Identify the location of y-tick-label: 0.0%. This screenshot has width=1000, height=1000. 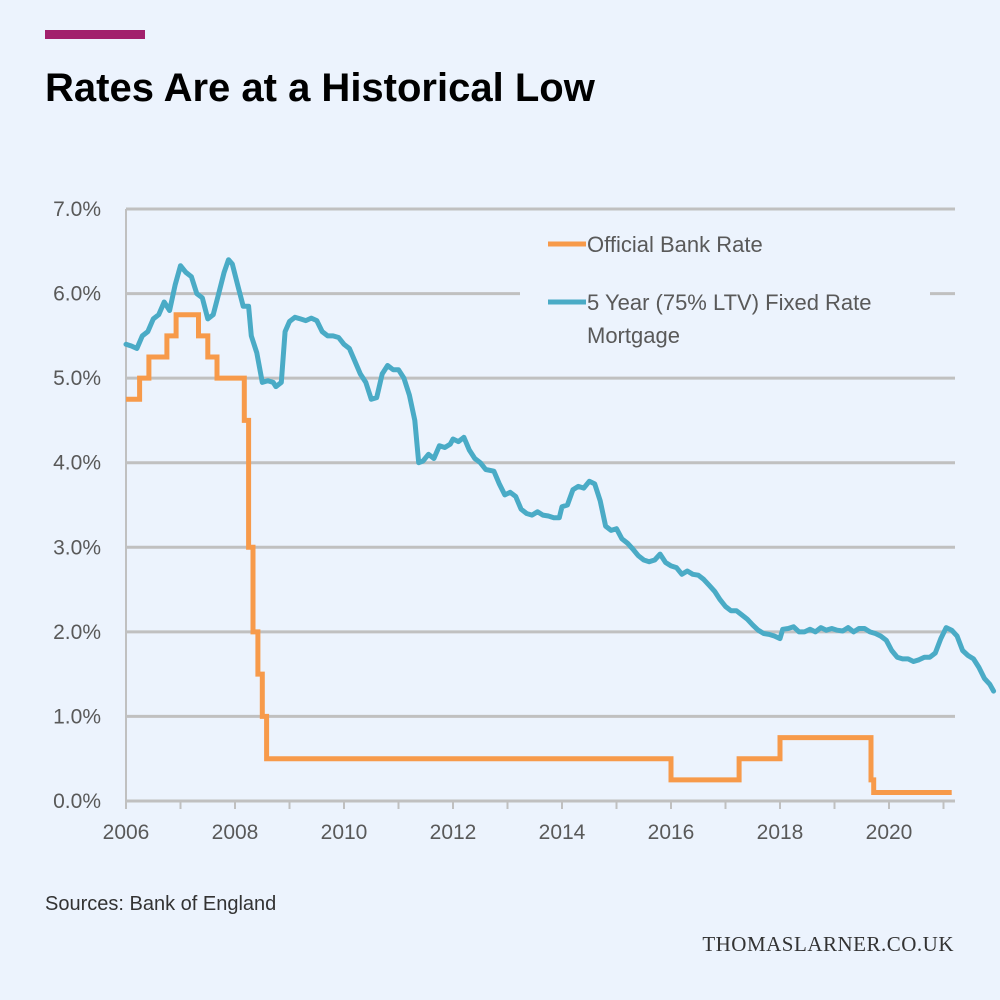
(77, 801).